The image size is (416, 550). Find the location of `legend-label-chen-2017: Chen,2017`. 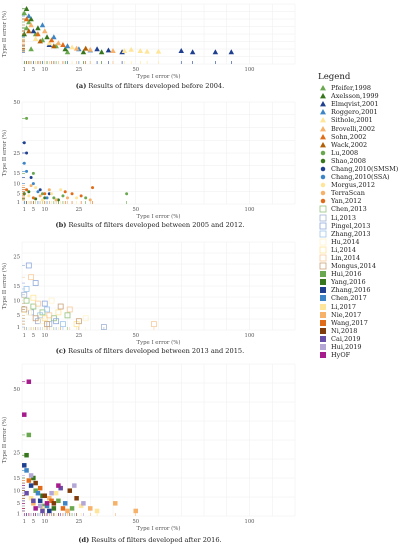

legend-label-chen-2017: Chen,2017 is located at coordinates (349, 298).